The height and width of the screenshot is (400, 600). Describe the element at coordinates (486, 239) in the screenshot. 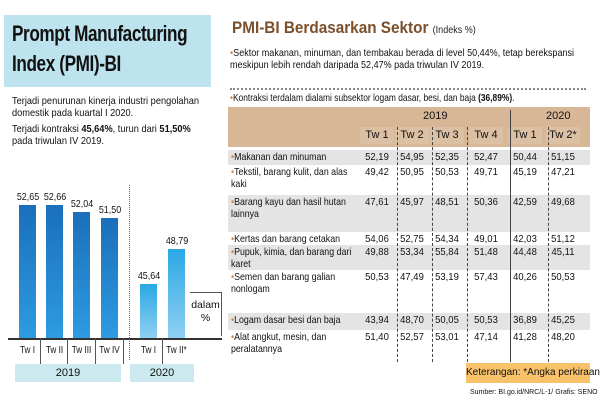

I see `table-cell: 49,01` at that location.